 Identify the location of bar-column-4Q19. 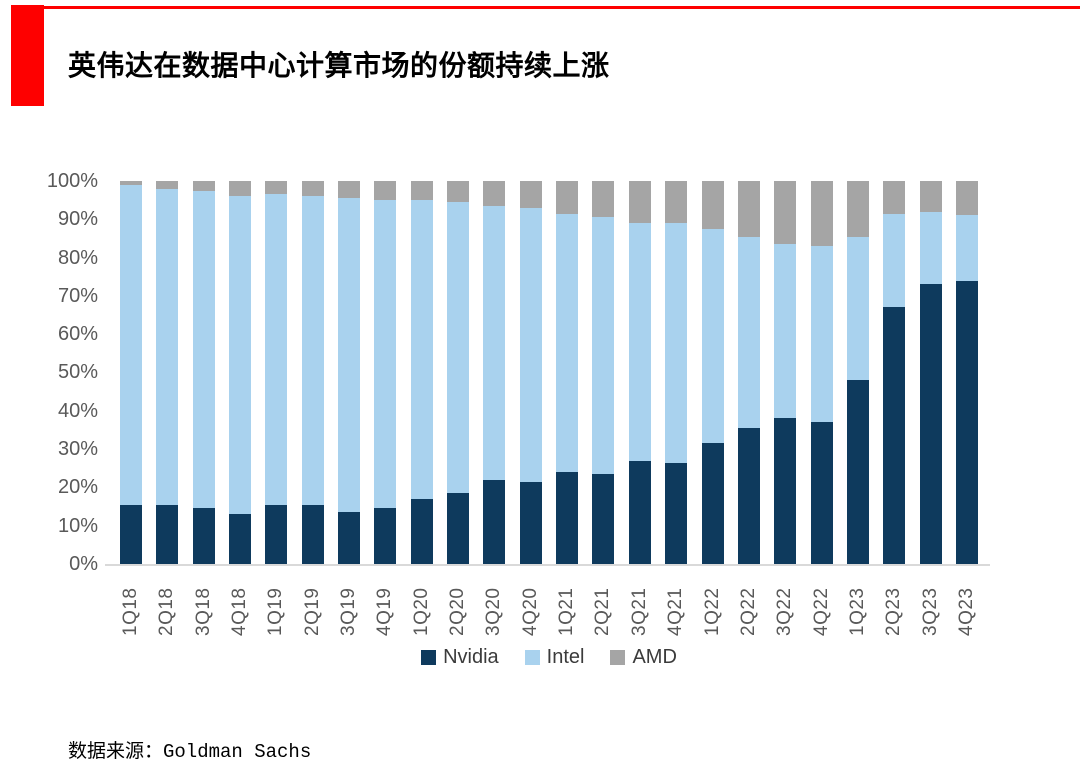
(385, 372).